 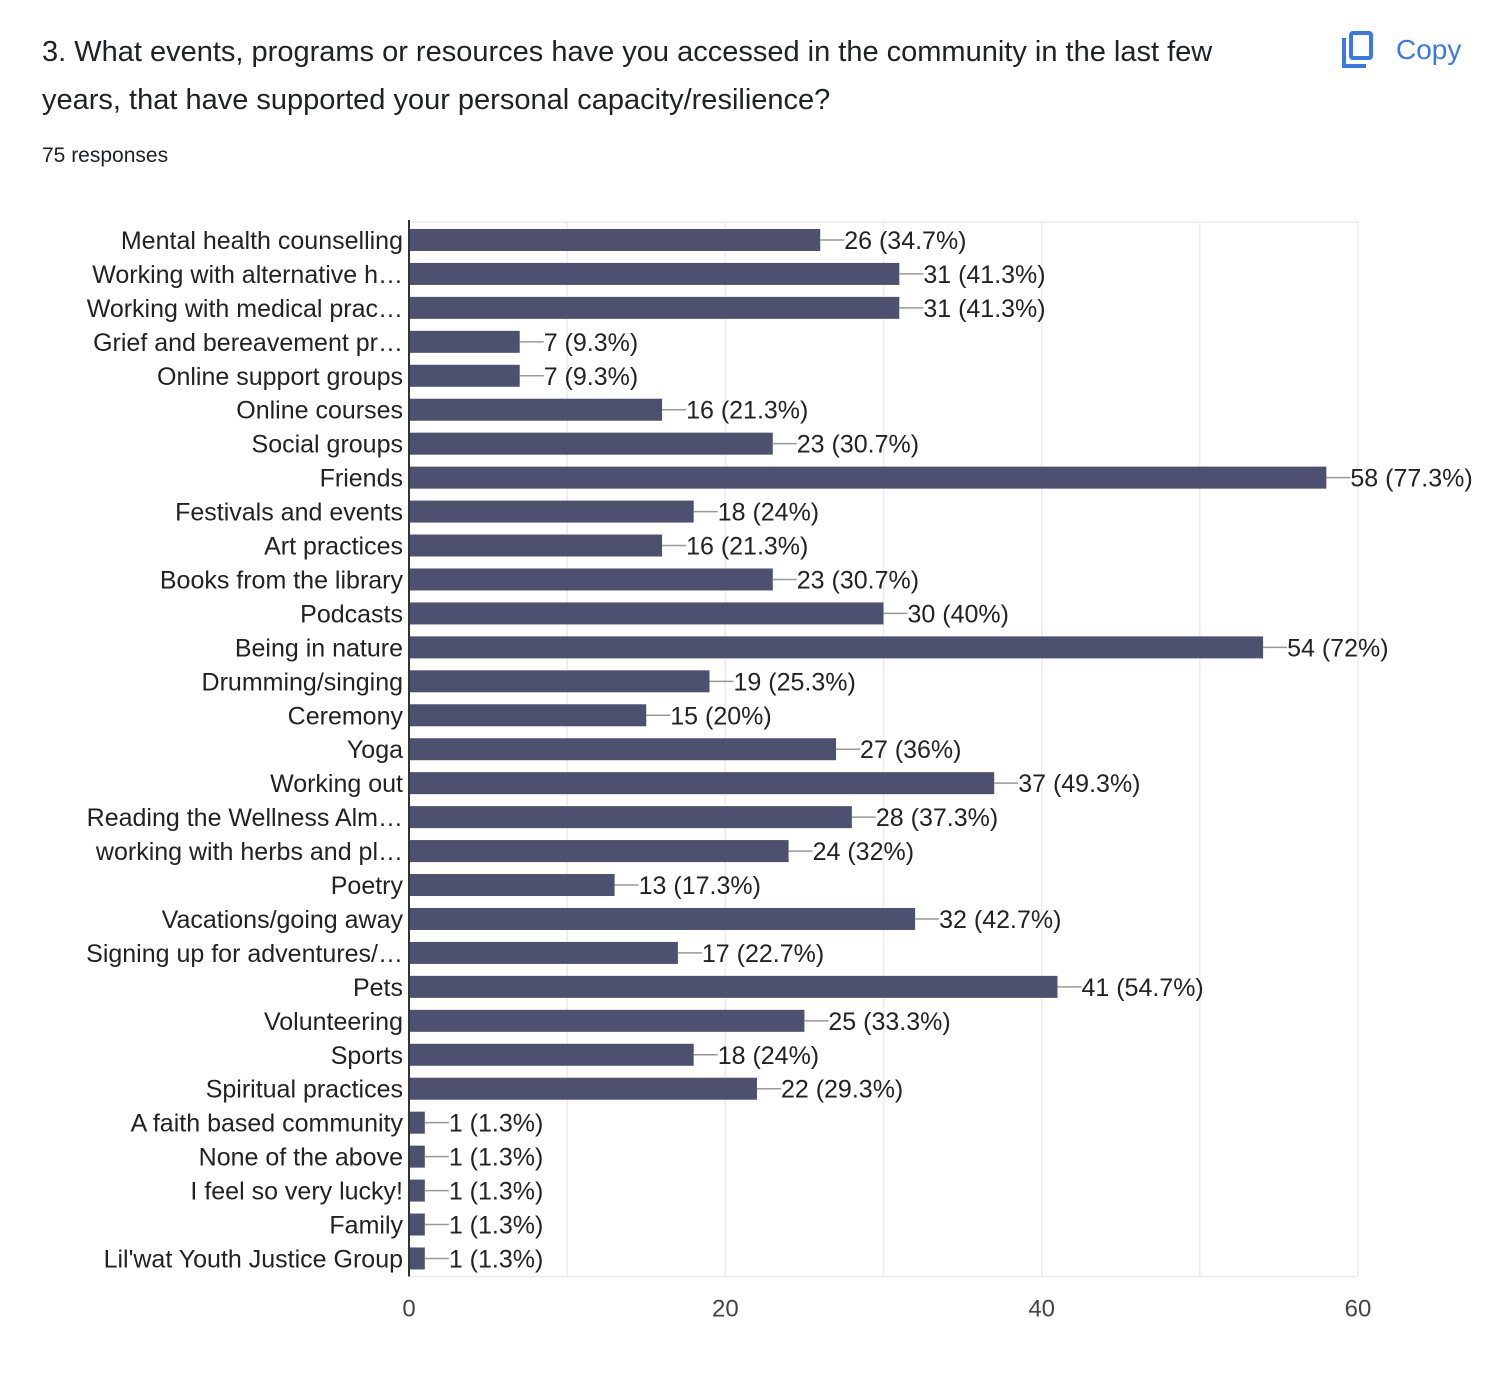 What do you see at coordinates (302, 682) in the screenshot?
I see `category-label: Drumming/singing` at bounding box center [302, 682].